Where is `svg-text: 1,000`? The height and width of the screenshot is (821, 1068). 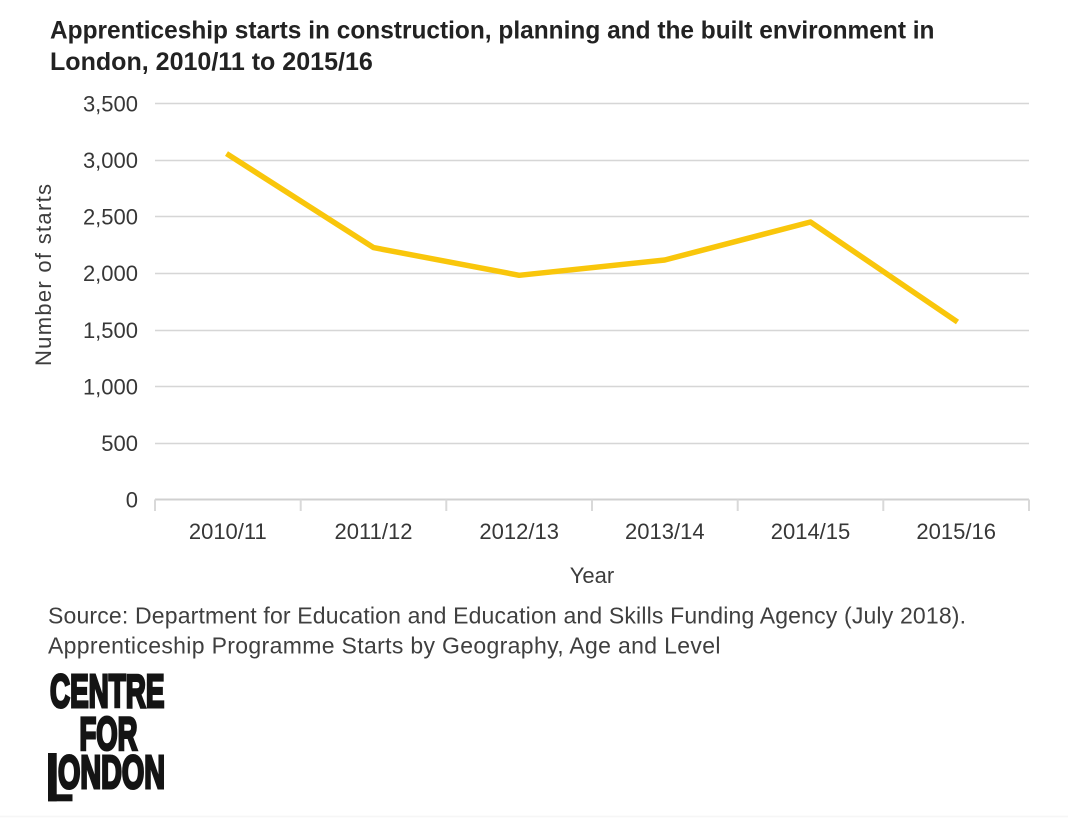 svg-text: 1,000 is located at coordinates (110, 386).